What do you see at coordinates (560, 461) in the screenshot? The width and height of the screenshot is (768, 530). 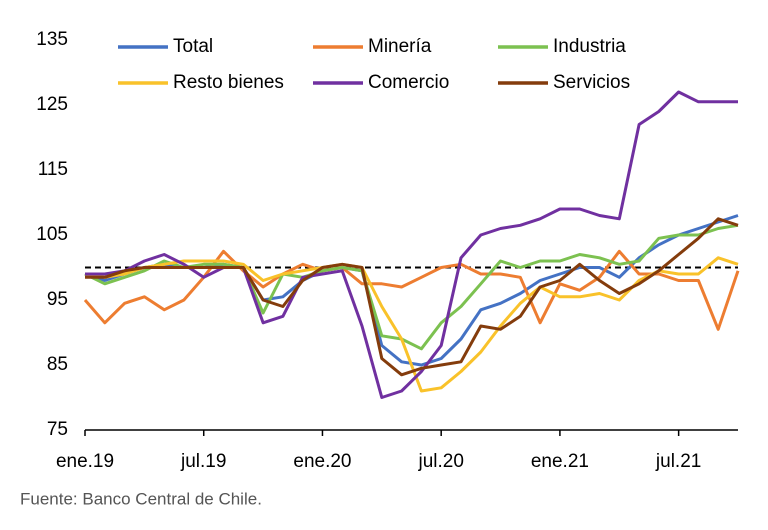 I see `x-tick-label: ene.21` at bounding box center [560, 461].